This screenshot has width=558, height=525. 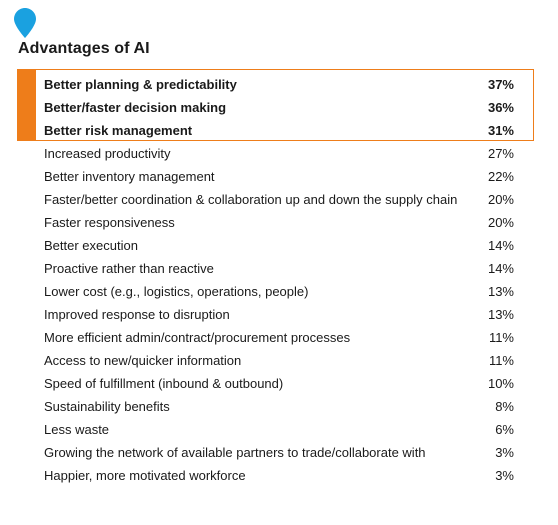 I want to click on table-row: Better execution 14%, so click(x=279, y=245).